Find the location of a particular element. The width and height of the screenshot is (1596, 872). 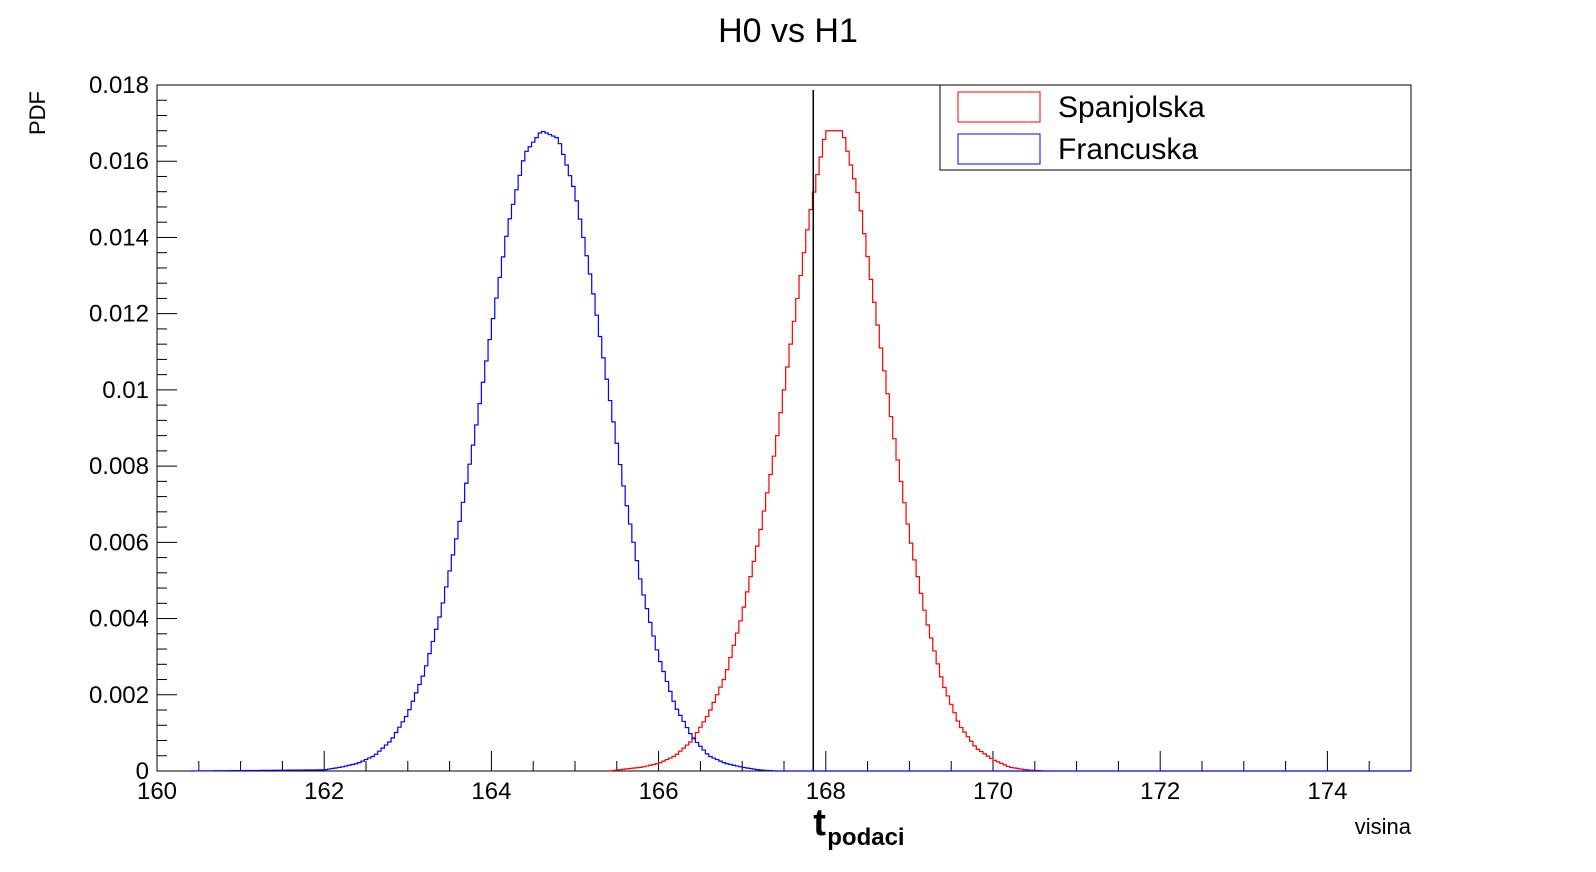

legend-swatch-spanjolska is located at coordinates (999, 107).